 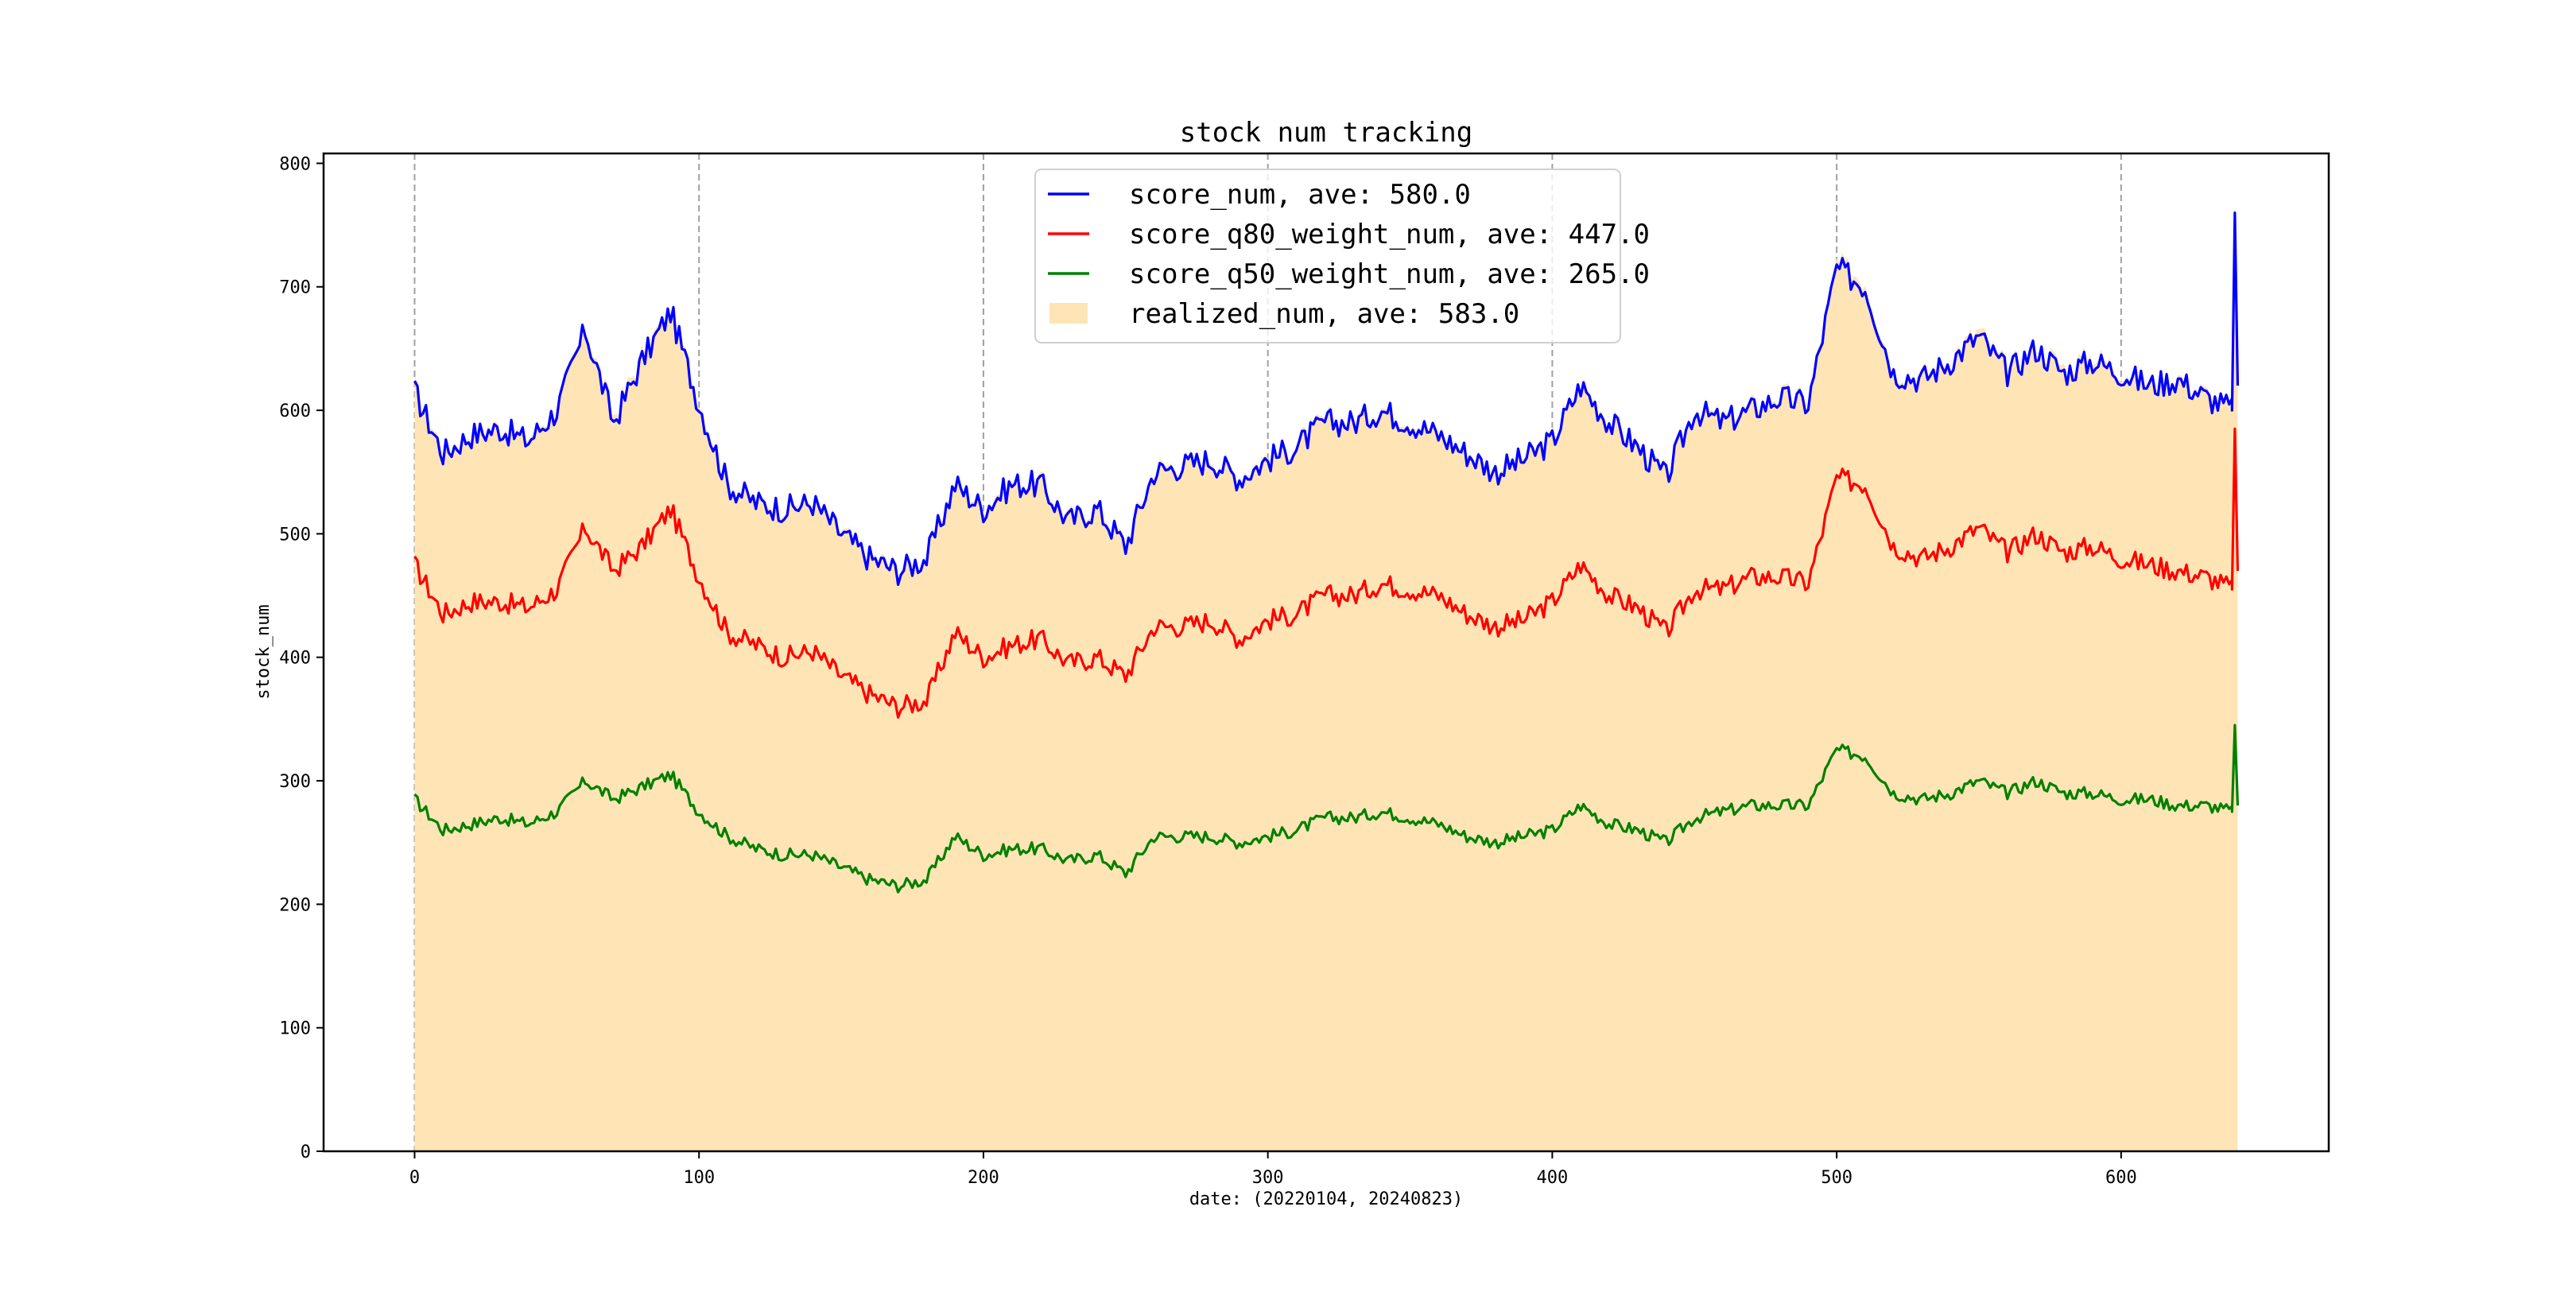 What do you see at coordinates (1268, 1178) in the screenshot?
I see `x-tick-label: 300` at bounding box center [1268, 1178].